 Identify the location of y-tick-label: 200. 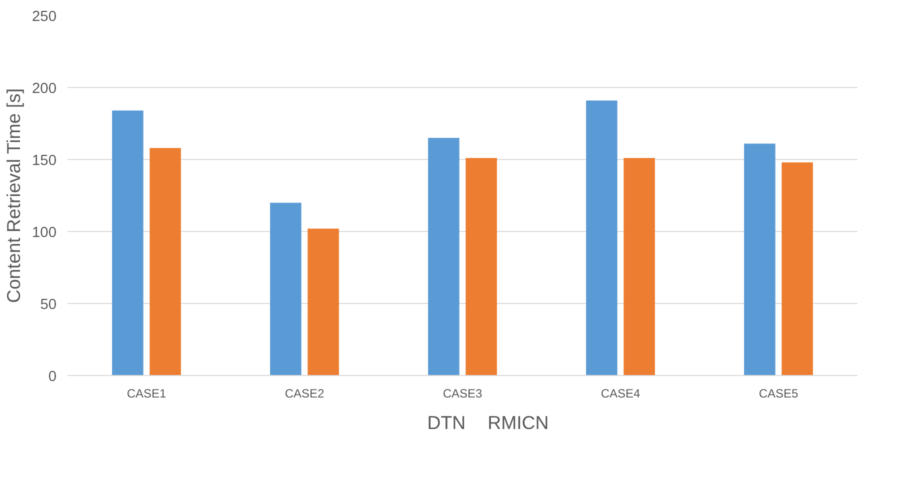
(44, 89).